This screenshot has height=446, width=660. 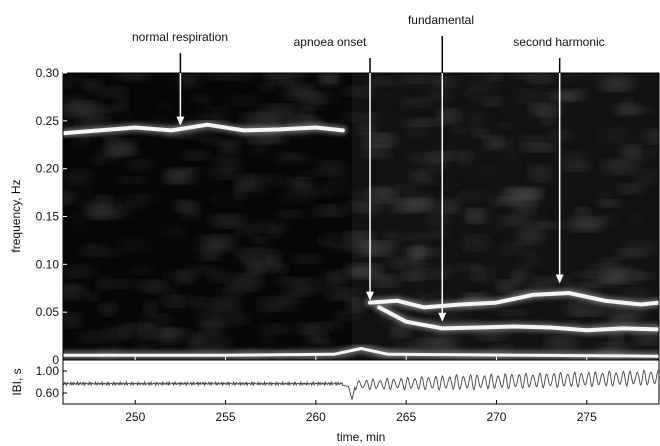 I want to click on x-tick-label: 265, so click(x=406, y=417).